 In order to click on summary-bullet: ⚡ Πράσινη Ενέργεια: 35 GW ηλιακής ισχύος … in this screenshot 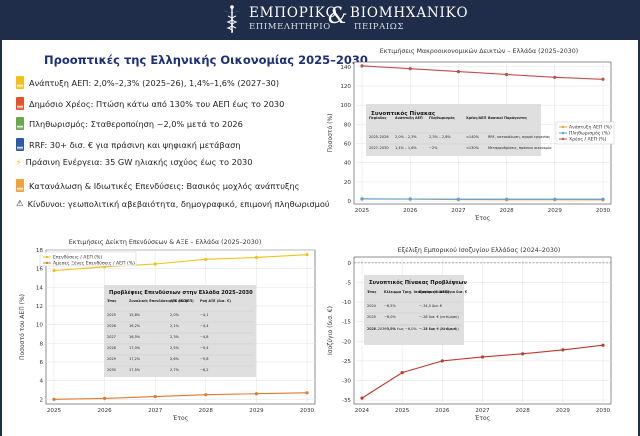, I will do `click(134, 162)`.